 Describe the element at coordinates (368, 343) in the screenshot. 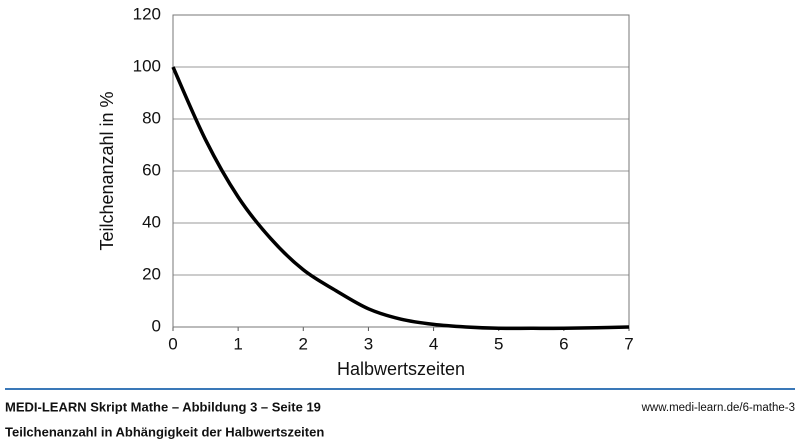

I see `x-tick-label: 3` at that location.